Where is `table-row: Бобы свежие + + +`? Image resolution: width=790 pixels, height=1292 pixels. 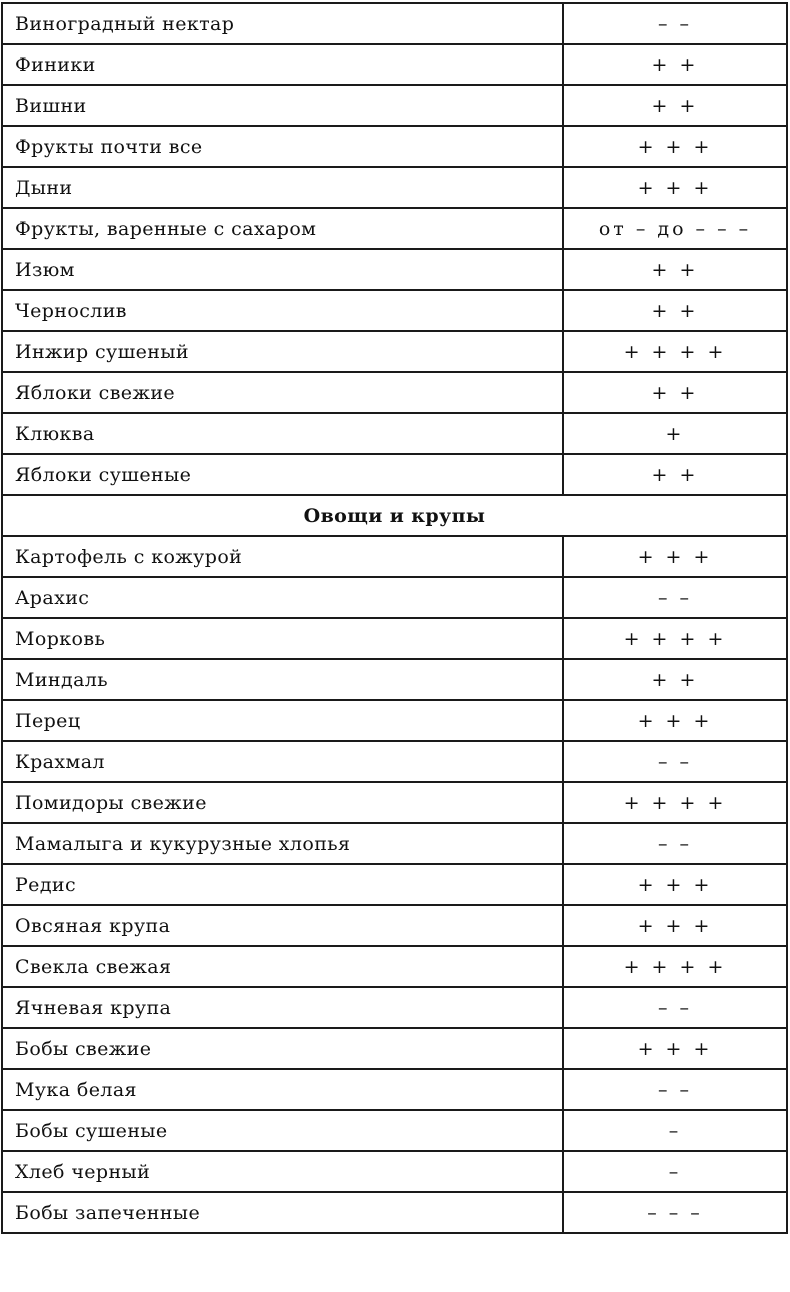
table-row: Бобы свежие + + + is located at coordinates (394, 1048).